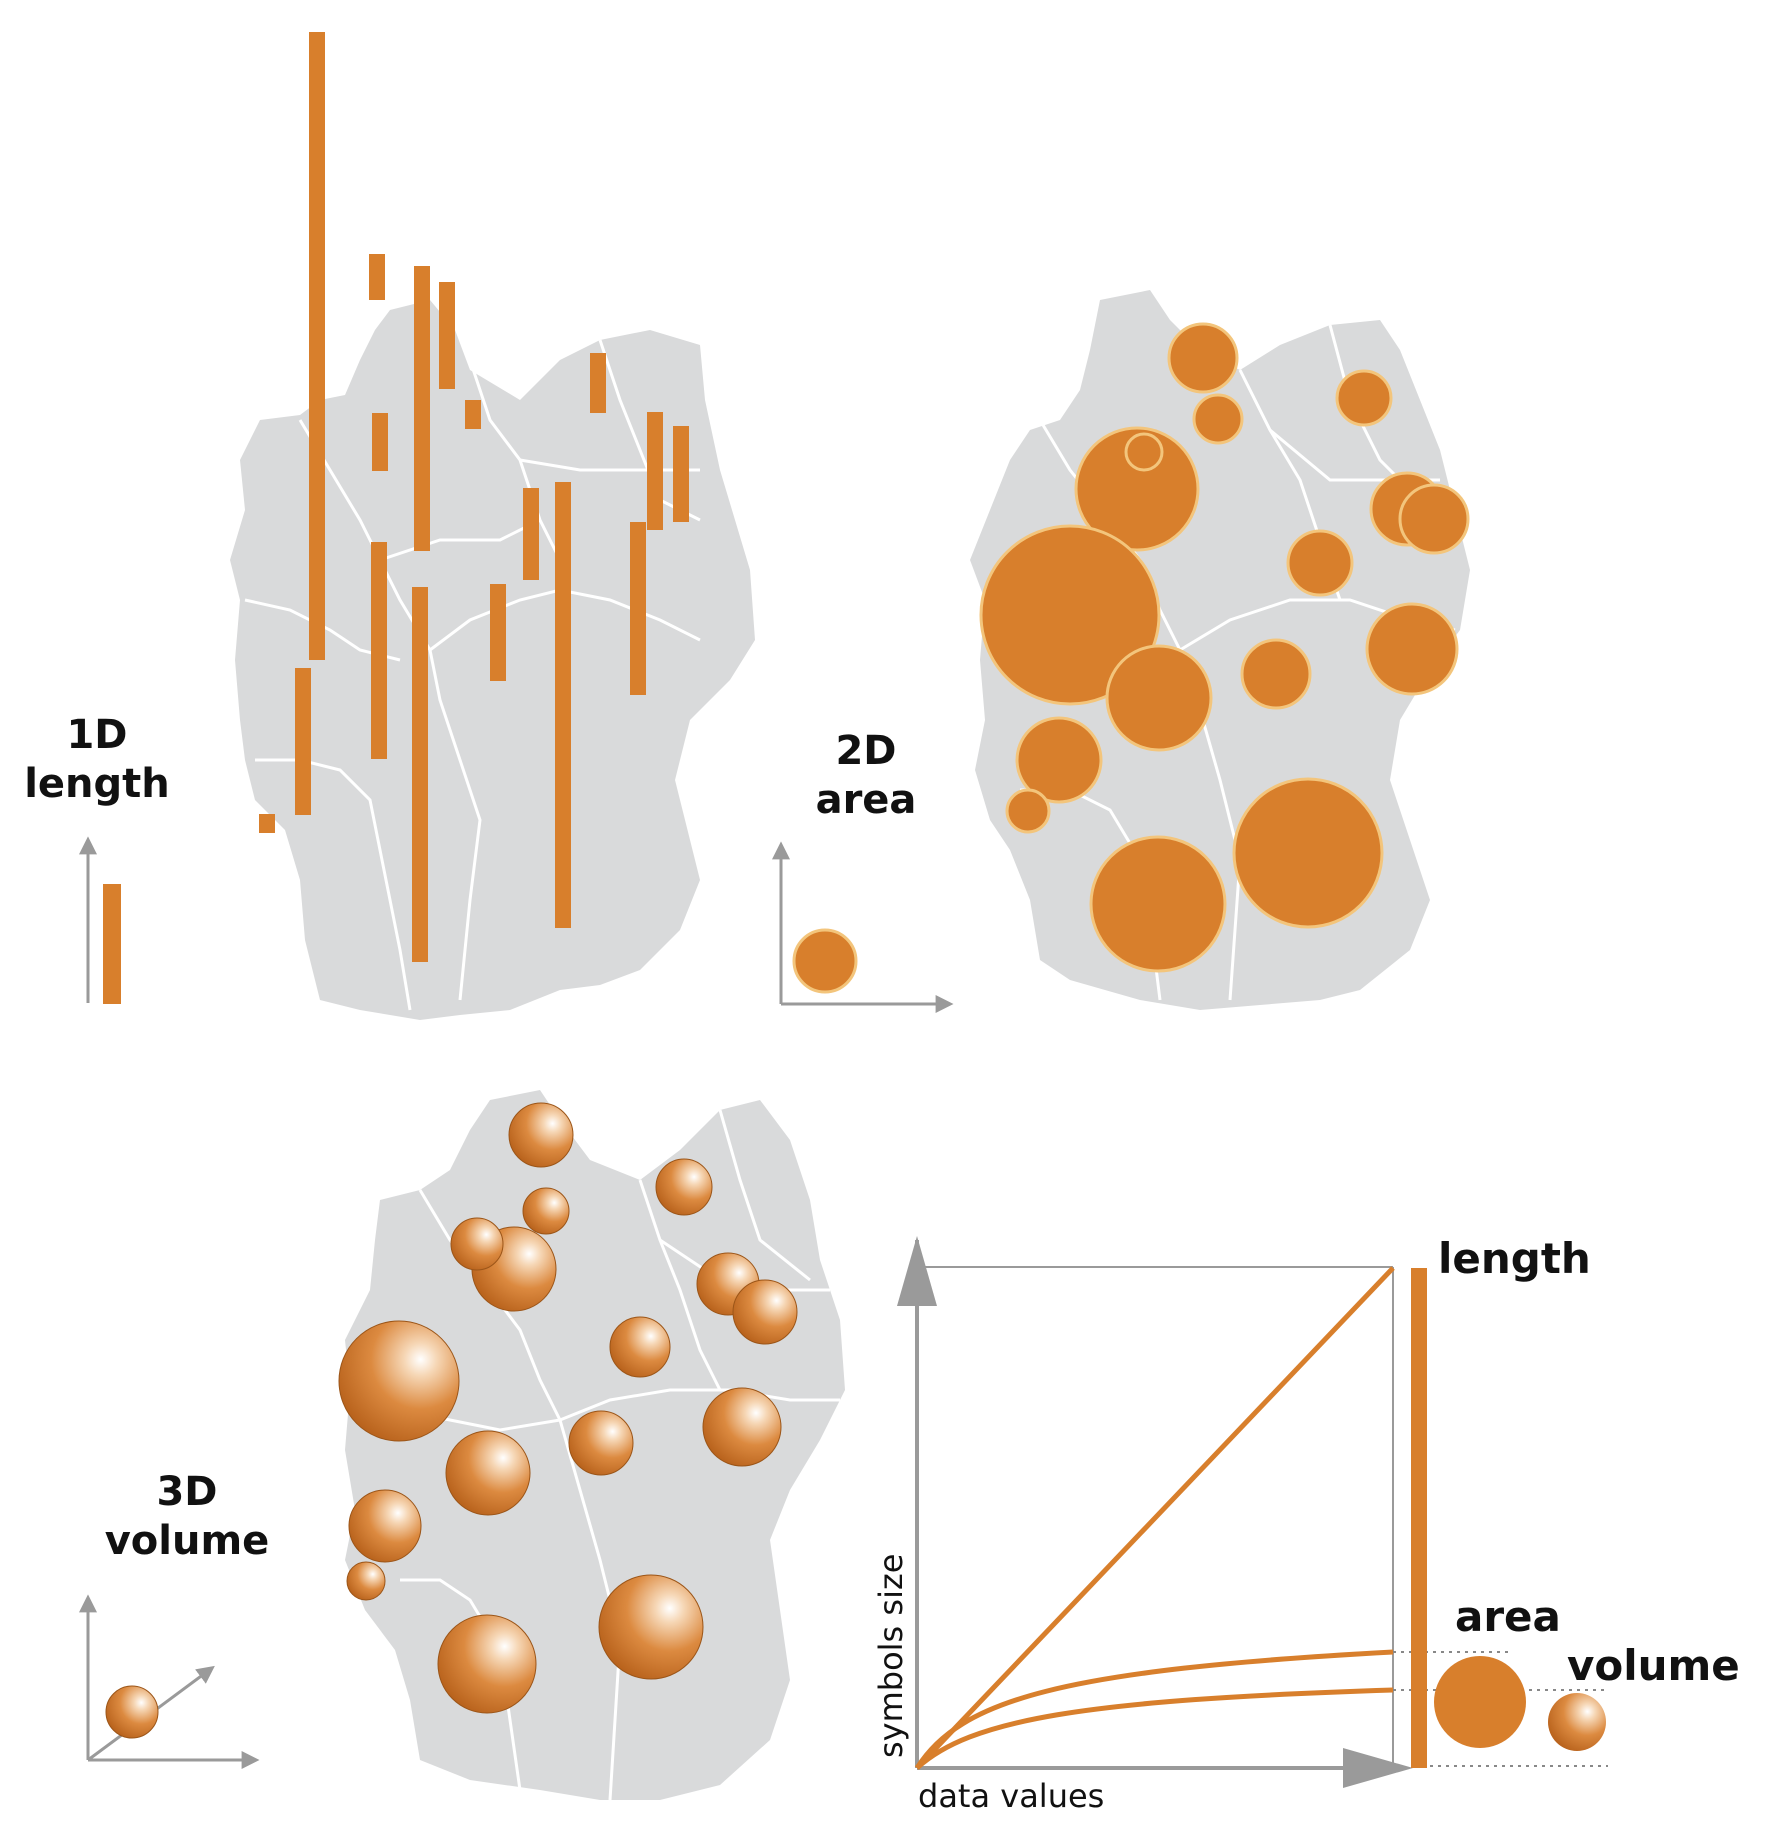  Describe the element at coordinates (112, 944) in the screenshot. I see `length-sample-bar` at that location.